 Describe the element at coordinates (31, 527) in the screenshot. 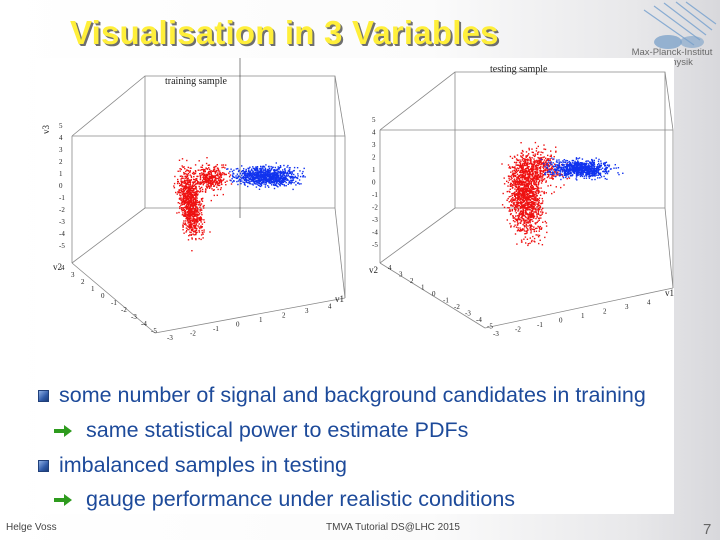

I see `footer-author: Helge Voss` at that location.